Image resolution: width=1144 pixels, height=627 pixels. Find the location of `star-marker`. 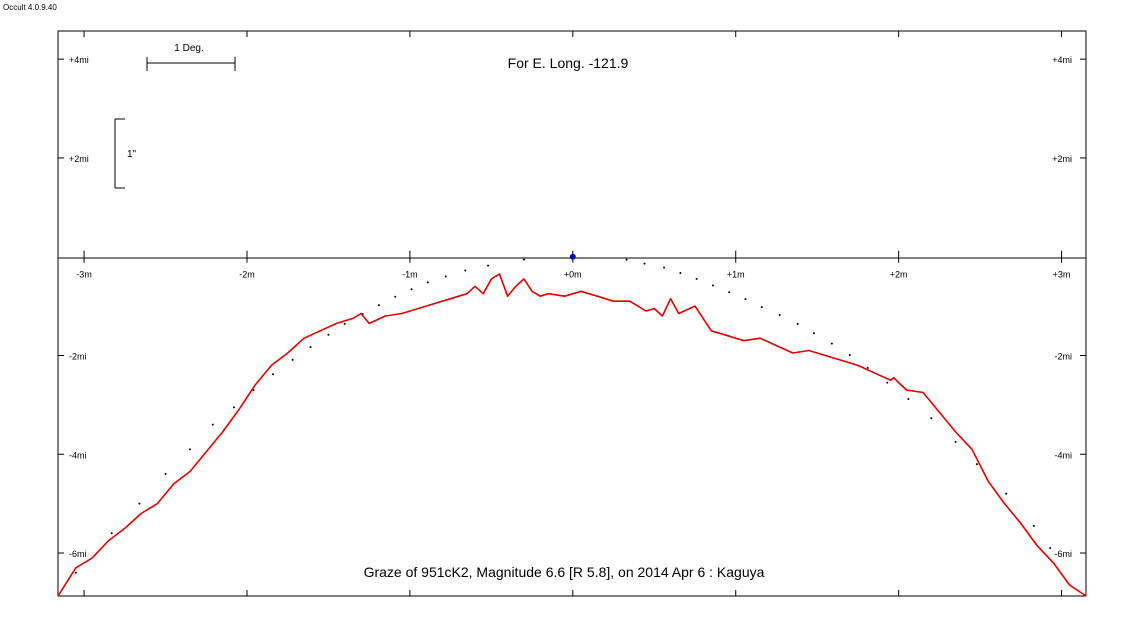

star-marker is located at coordinates (572, 256).